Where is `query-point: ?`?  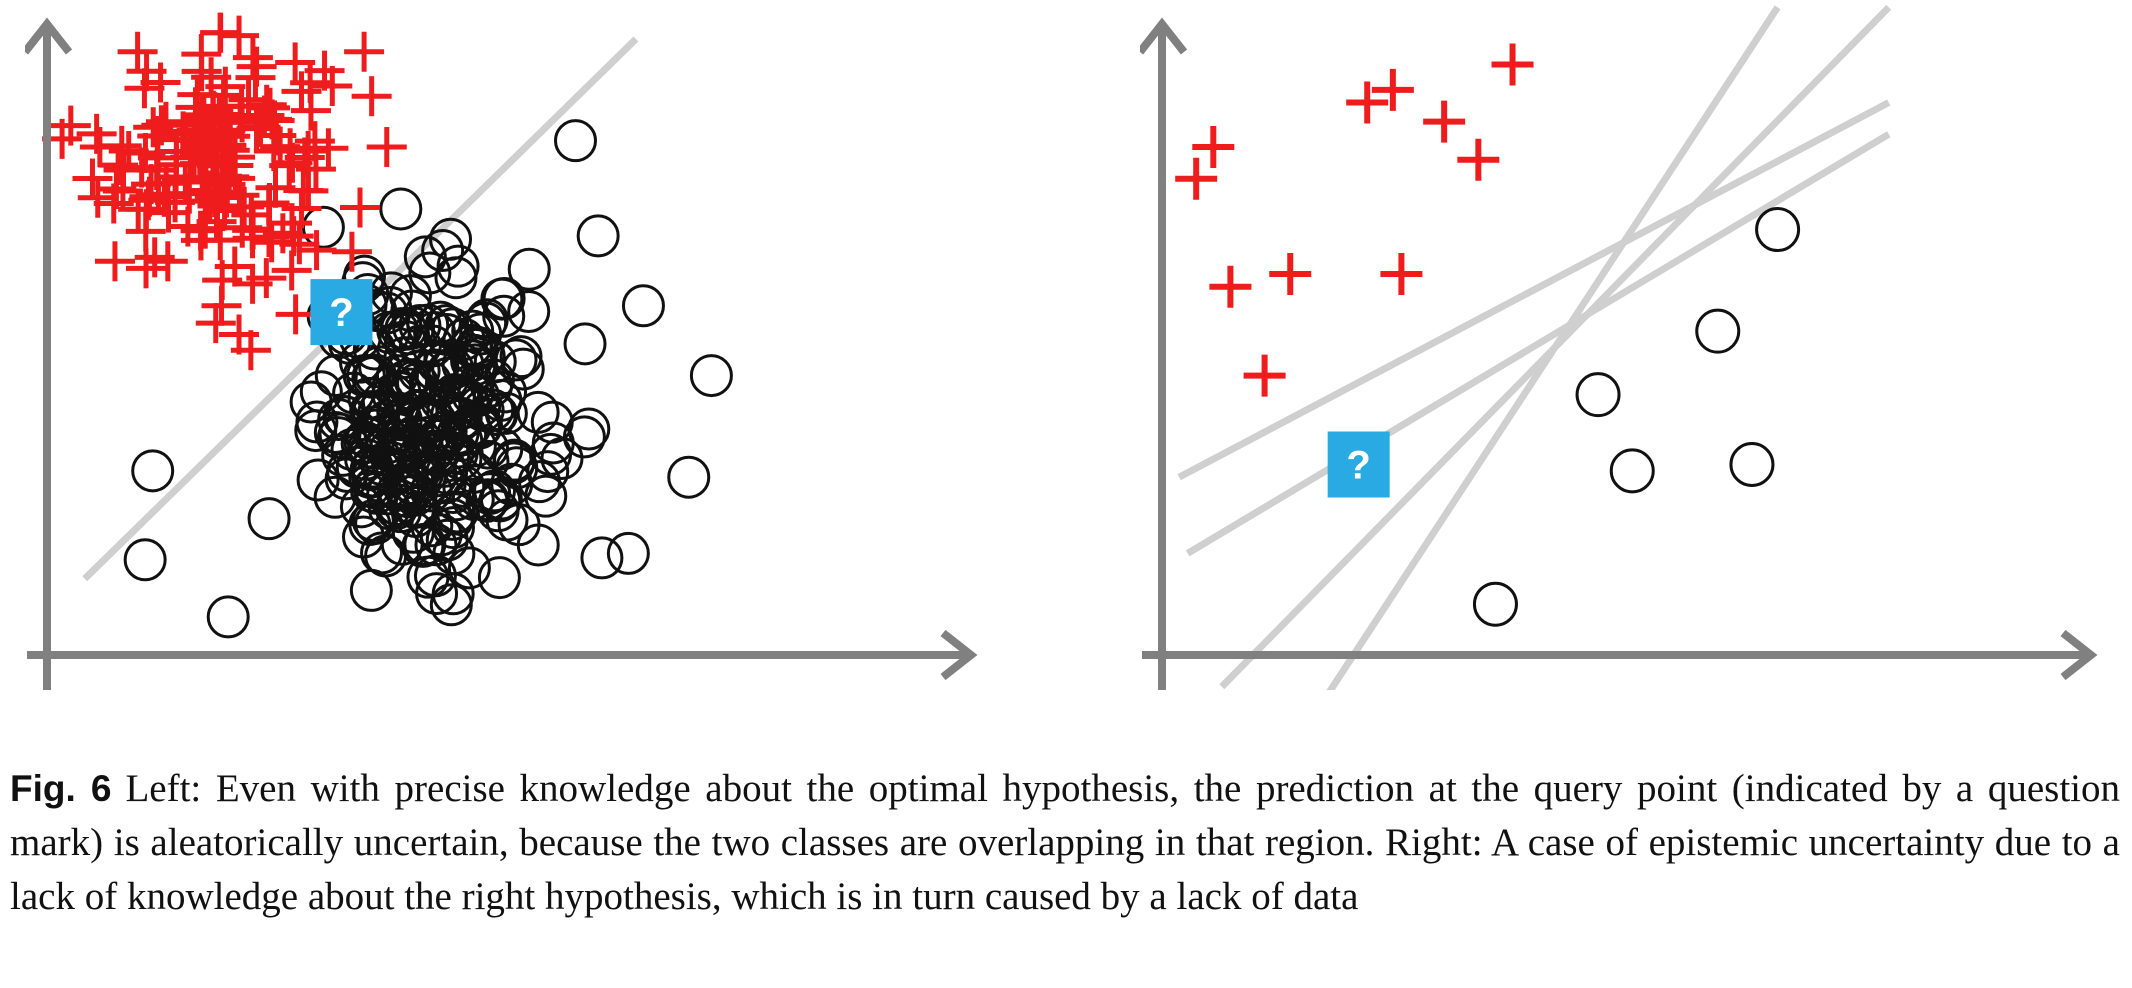
query-point: ? is located at coordinates (1358, 464).